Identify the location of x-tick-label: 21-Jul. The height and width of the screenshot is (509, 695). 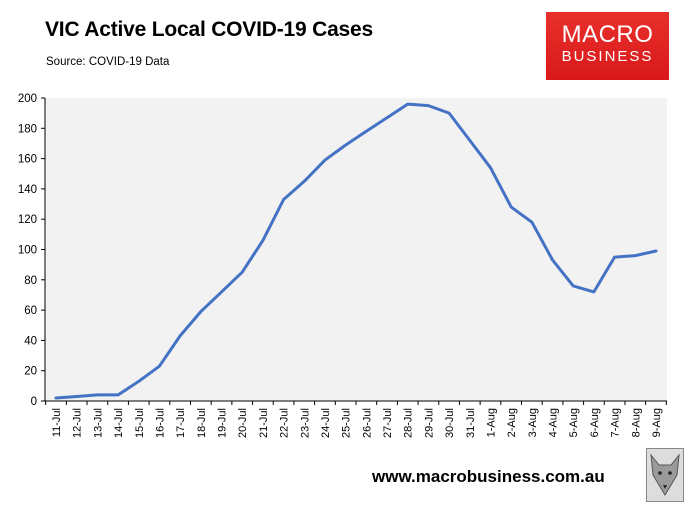
(264, 423).